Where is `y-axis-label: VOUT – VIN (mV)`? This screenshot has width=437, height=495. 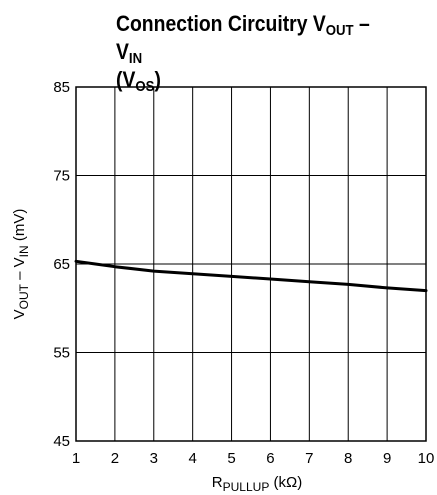 y-axis-label: VOUT – VIN (mV) is located at coordinates (21, 264).